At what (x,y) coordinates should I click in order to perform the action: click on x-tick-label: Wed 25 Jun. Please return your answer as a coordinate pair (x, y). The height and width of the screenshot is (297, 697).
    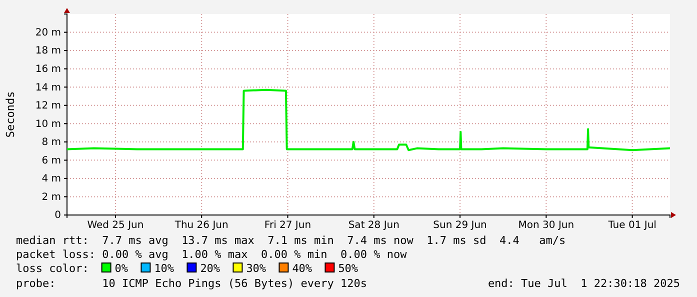
    Looking at the image, I should click on (115, 226).